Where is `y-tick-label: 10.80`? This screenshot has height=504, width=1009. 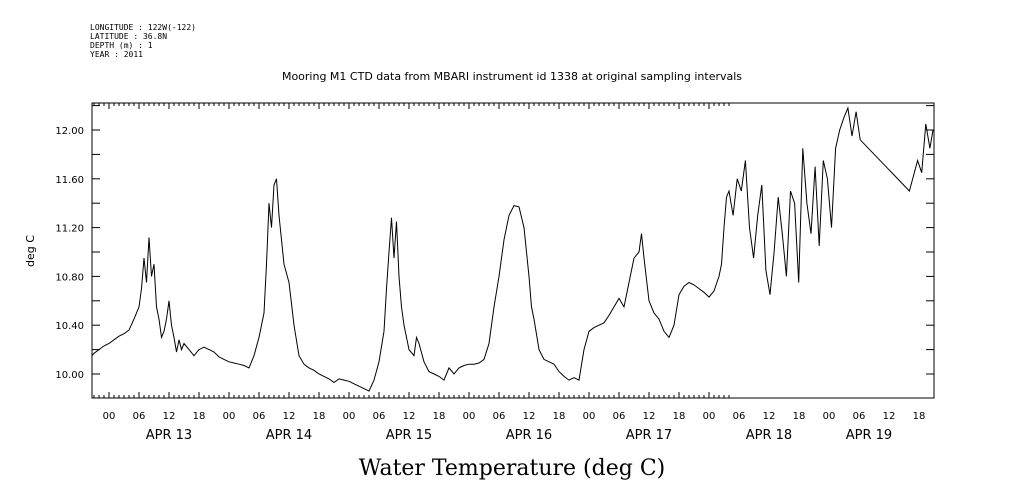
y-tick-label: 10.80 is located at coordinates (69, 277).